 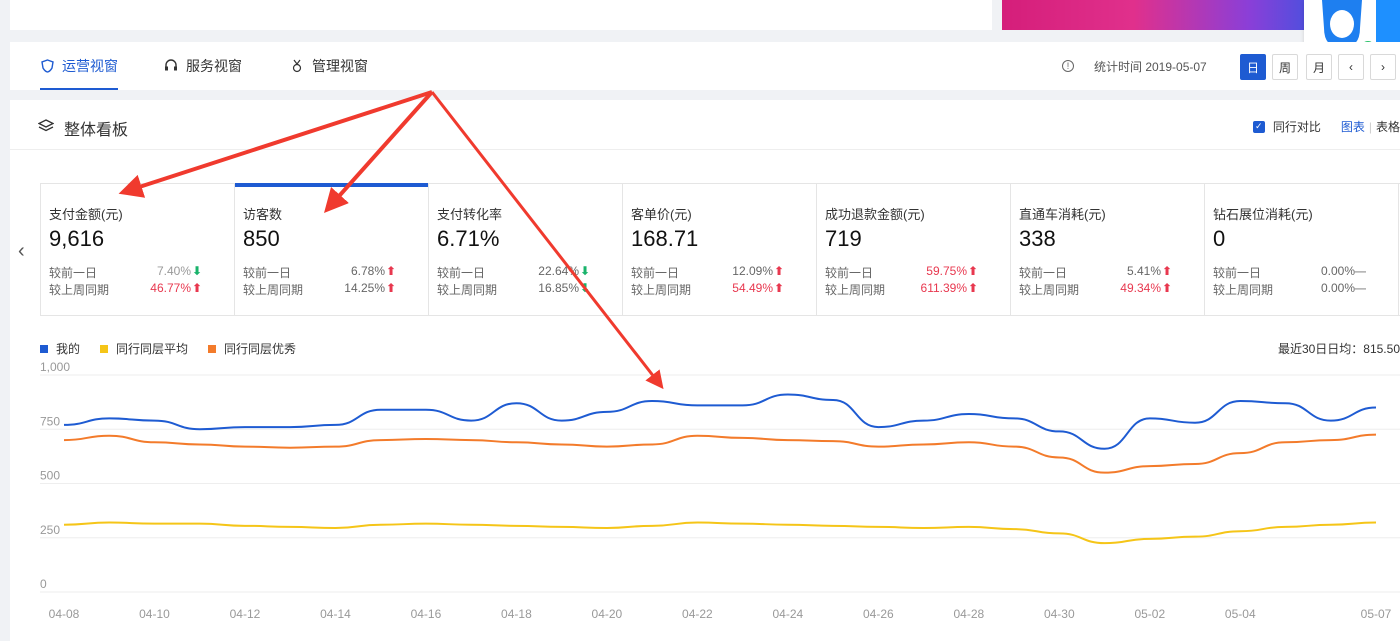 I want to click on stat-time-label: 统计时间 2019-05-07, so click(x=1150, y=66).